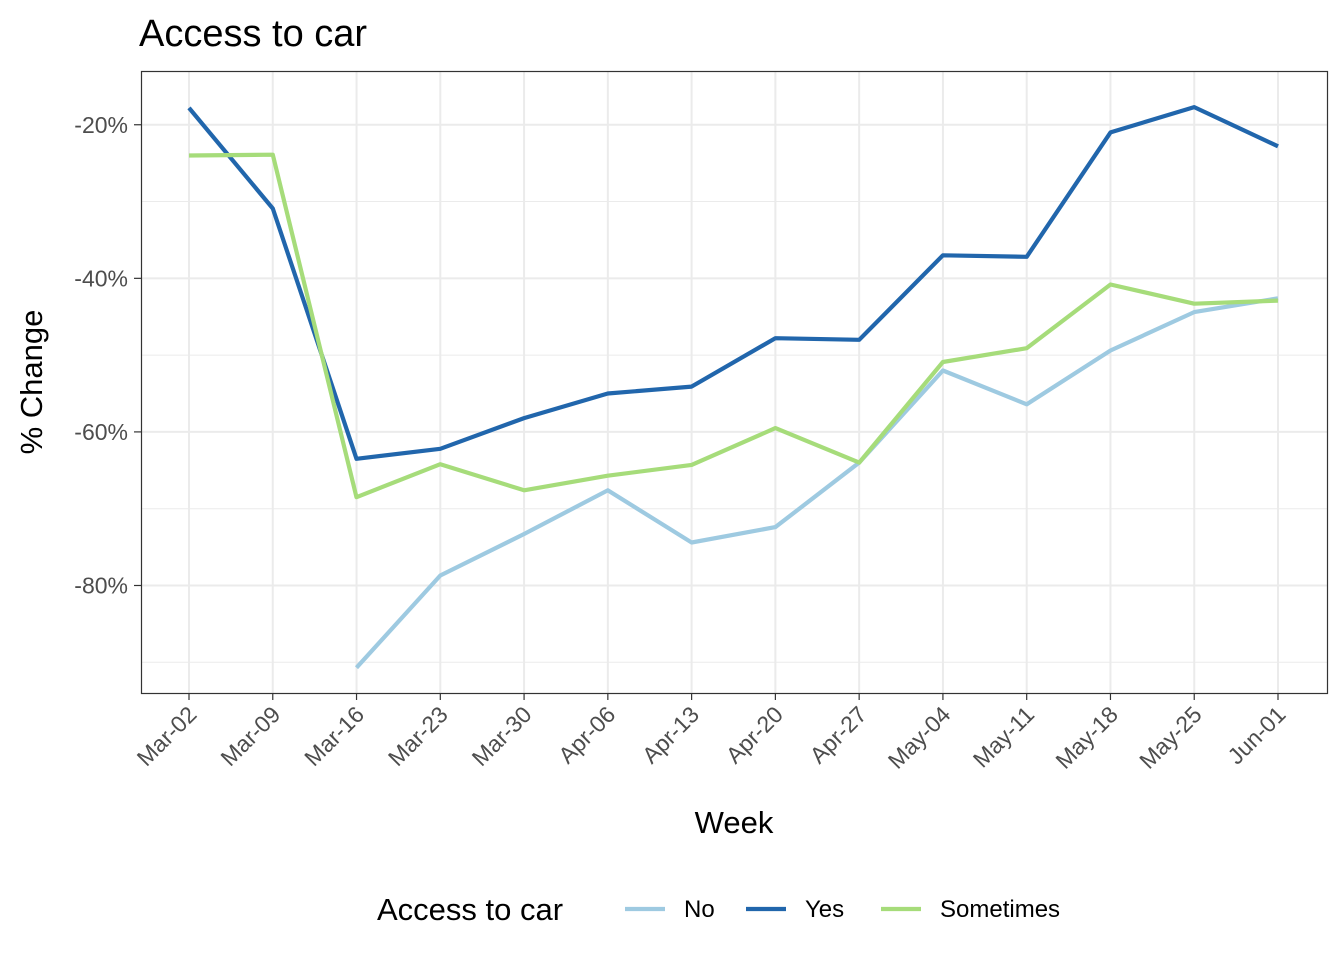 The height and width of the screenshot is (960, 1344). What do you see at coordinates (919, 737) in the screenshot?
I see `x-tick-label: May-04` at bounding box center [919, 737].